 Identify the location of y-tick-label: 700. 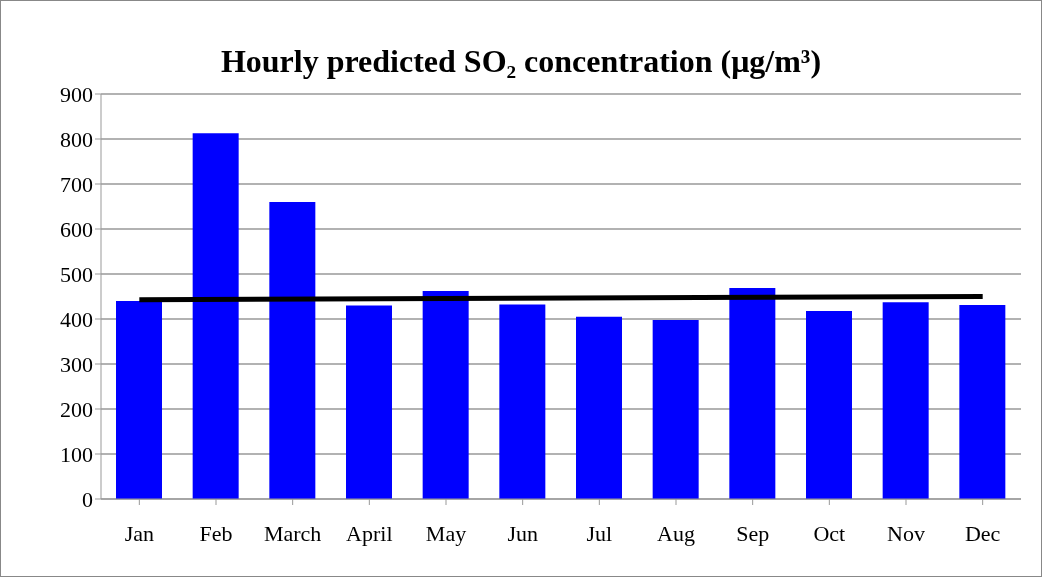
(76, 184).